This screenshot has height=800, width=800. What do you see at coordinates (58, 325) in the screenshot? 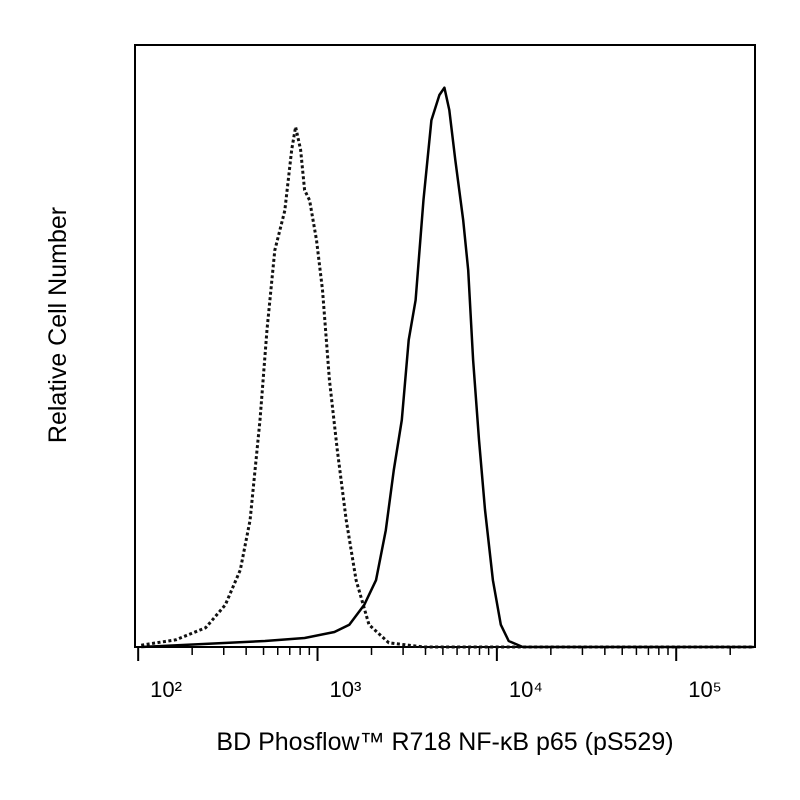
I see `y-axis-title: Relative Cell Number` at bounding box center [58, 325].